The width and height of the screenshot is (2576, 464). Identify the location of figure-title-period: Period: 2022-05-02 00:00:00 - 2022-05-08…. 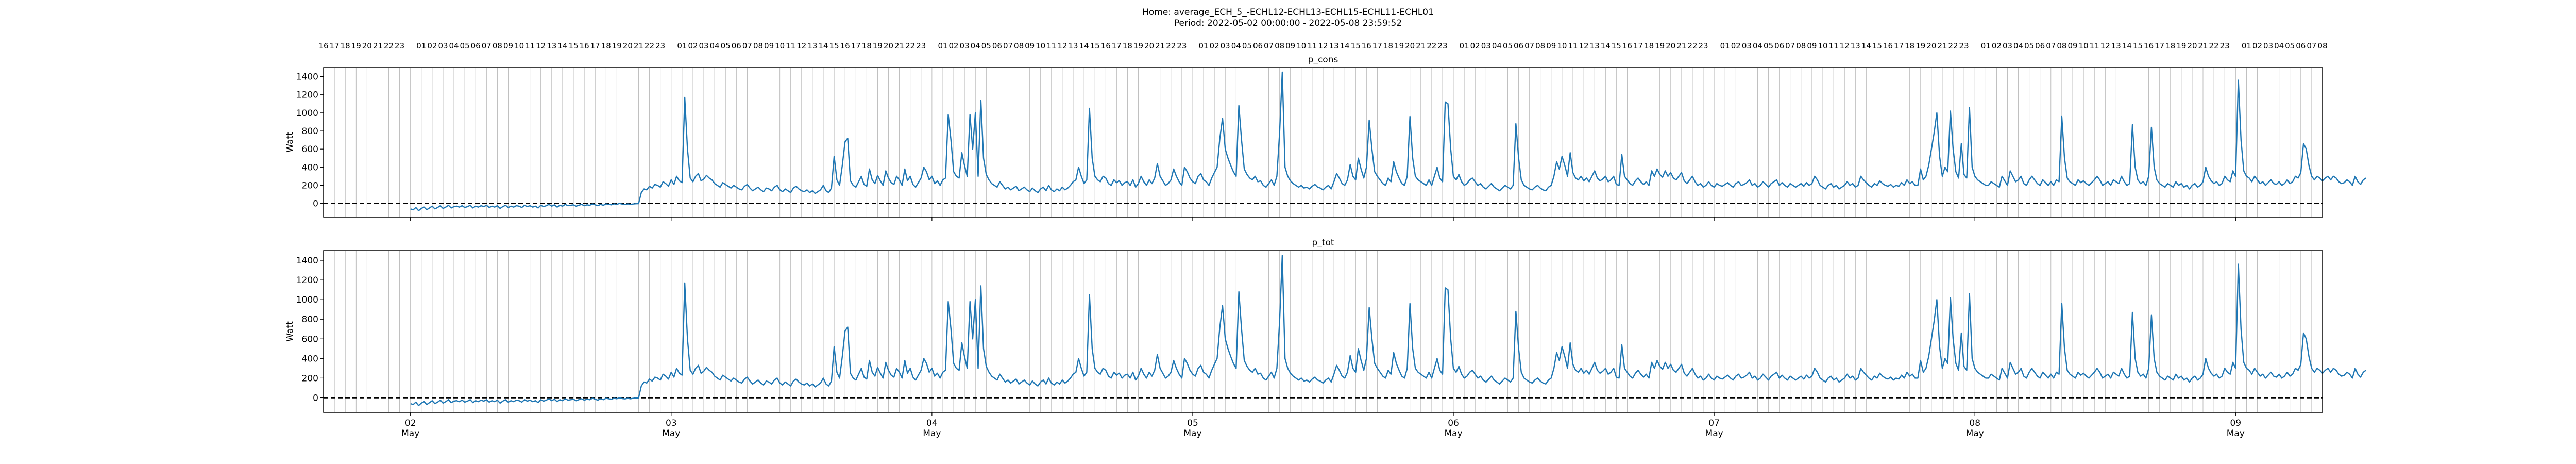
(1288, 23).